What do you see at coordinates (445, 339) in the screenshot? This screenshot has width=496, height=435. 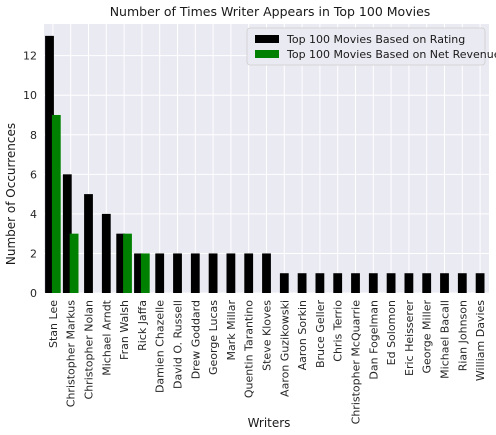 I see `x-tick-label: Michael Bacall` at bounding box center [445, 339].